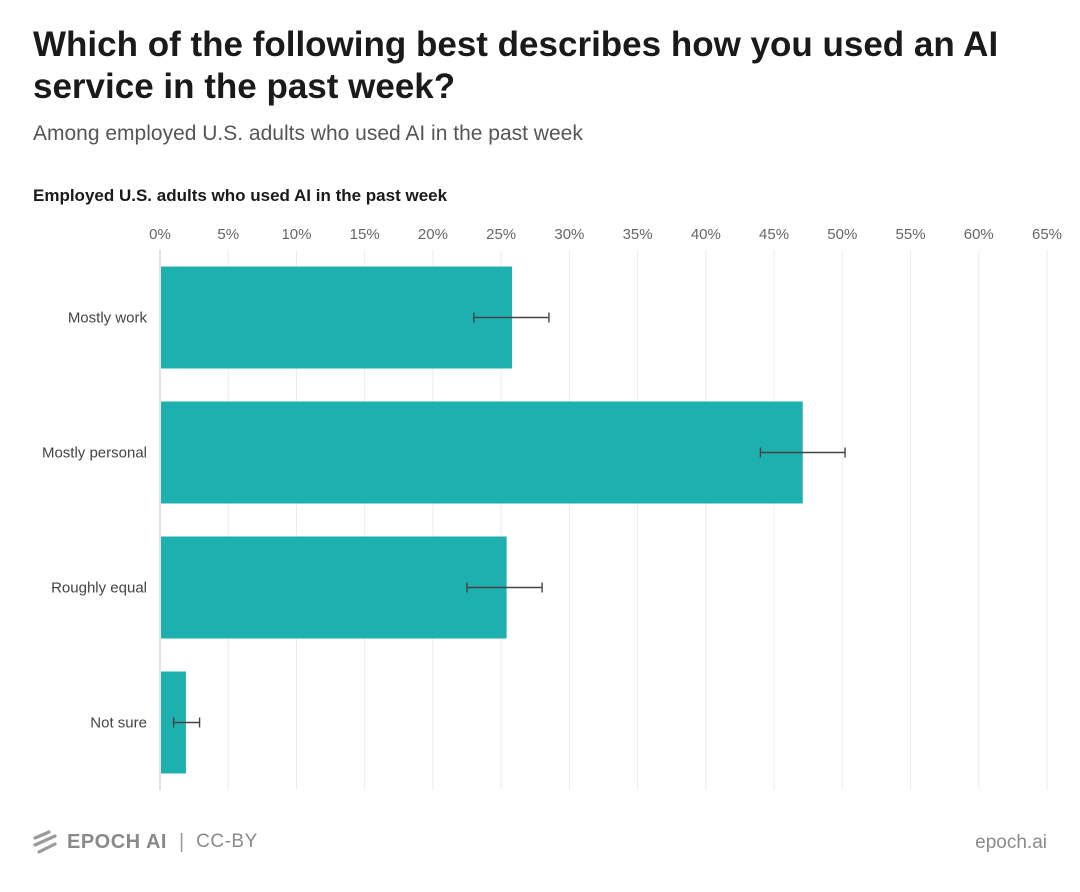 The height and width of the screenshot is (892, 1080). Describe the element at coordinates (774, 234) in the screenshot. I see `x-tick-label: 45%` at that location.